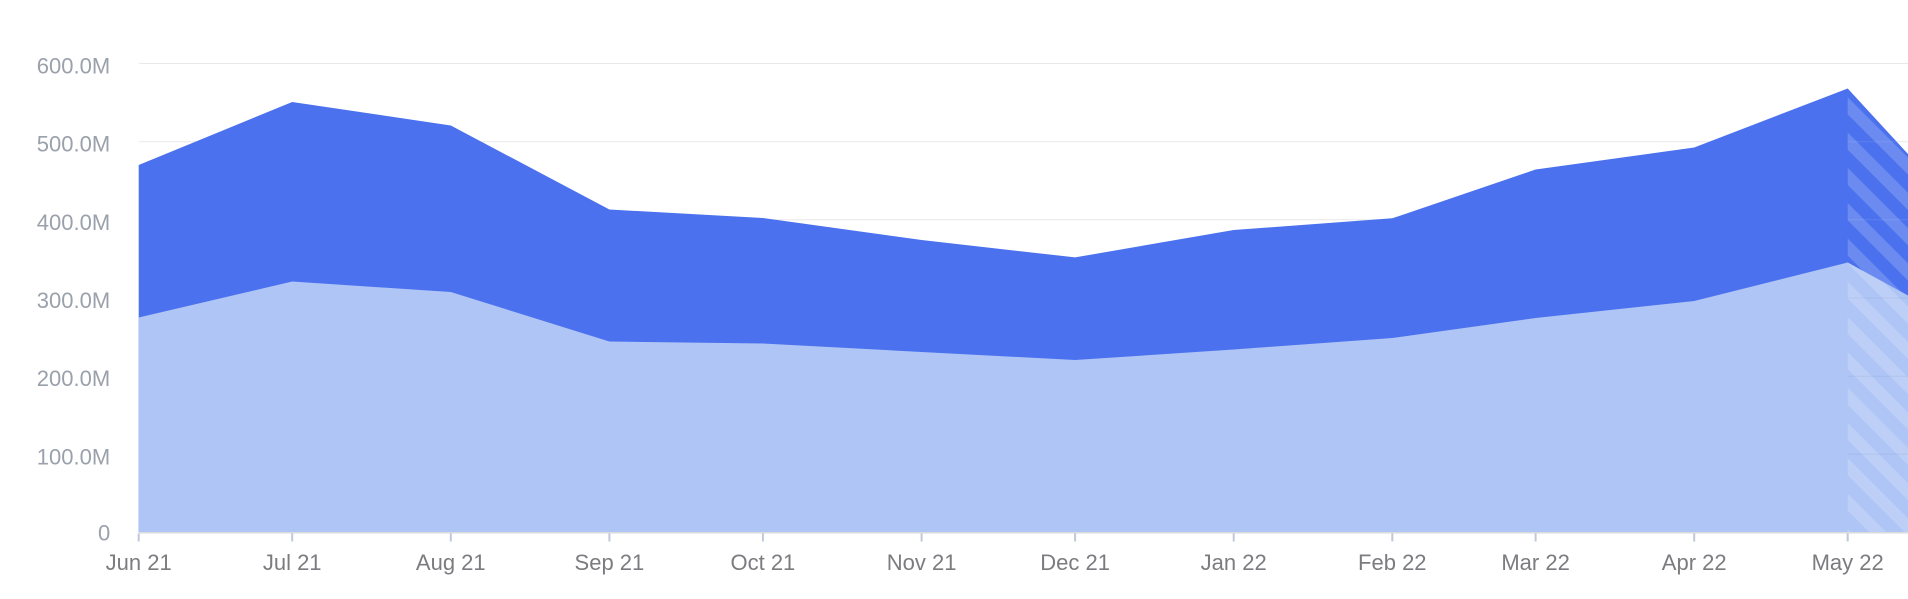 The height and width of the screenshot is (599, 1908). I want to click on svg-text: Jun 21, so click(139, 562).